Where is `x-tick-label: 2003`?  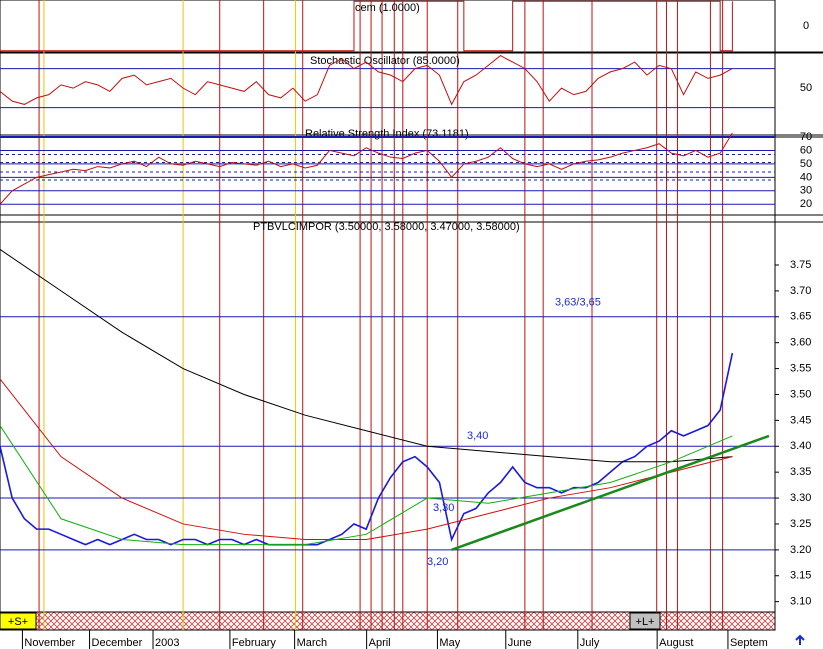
x-tick-label: 2003 is located at coordinates (167, 643).